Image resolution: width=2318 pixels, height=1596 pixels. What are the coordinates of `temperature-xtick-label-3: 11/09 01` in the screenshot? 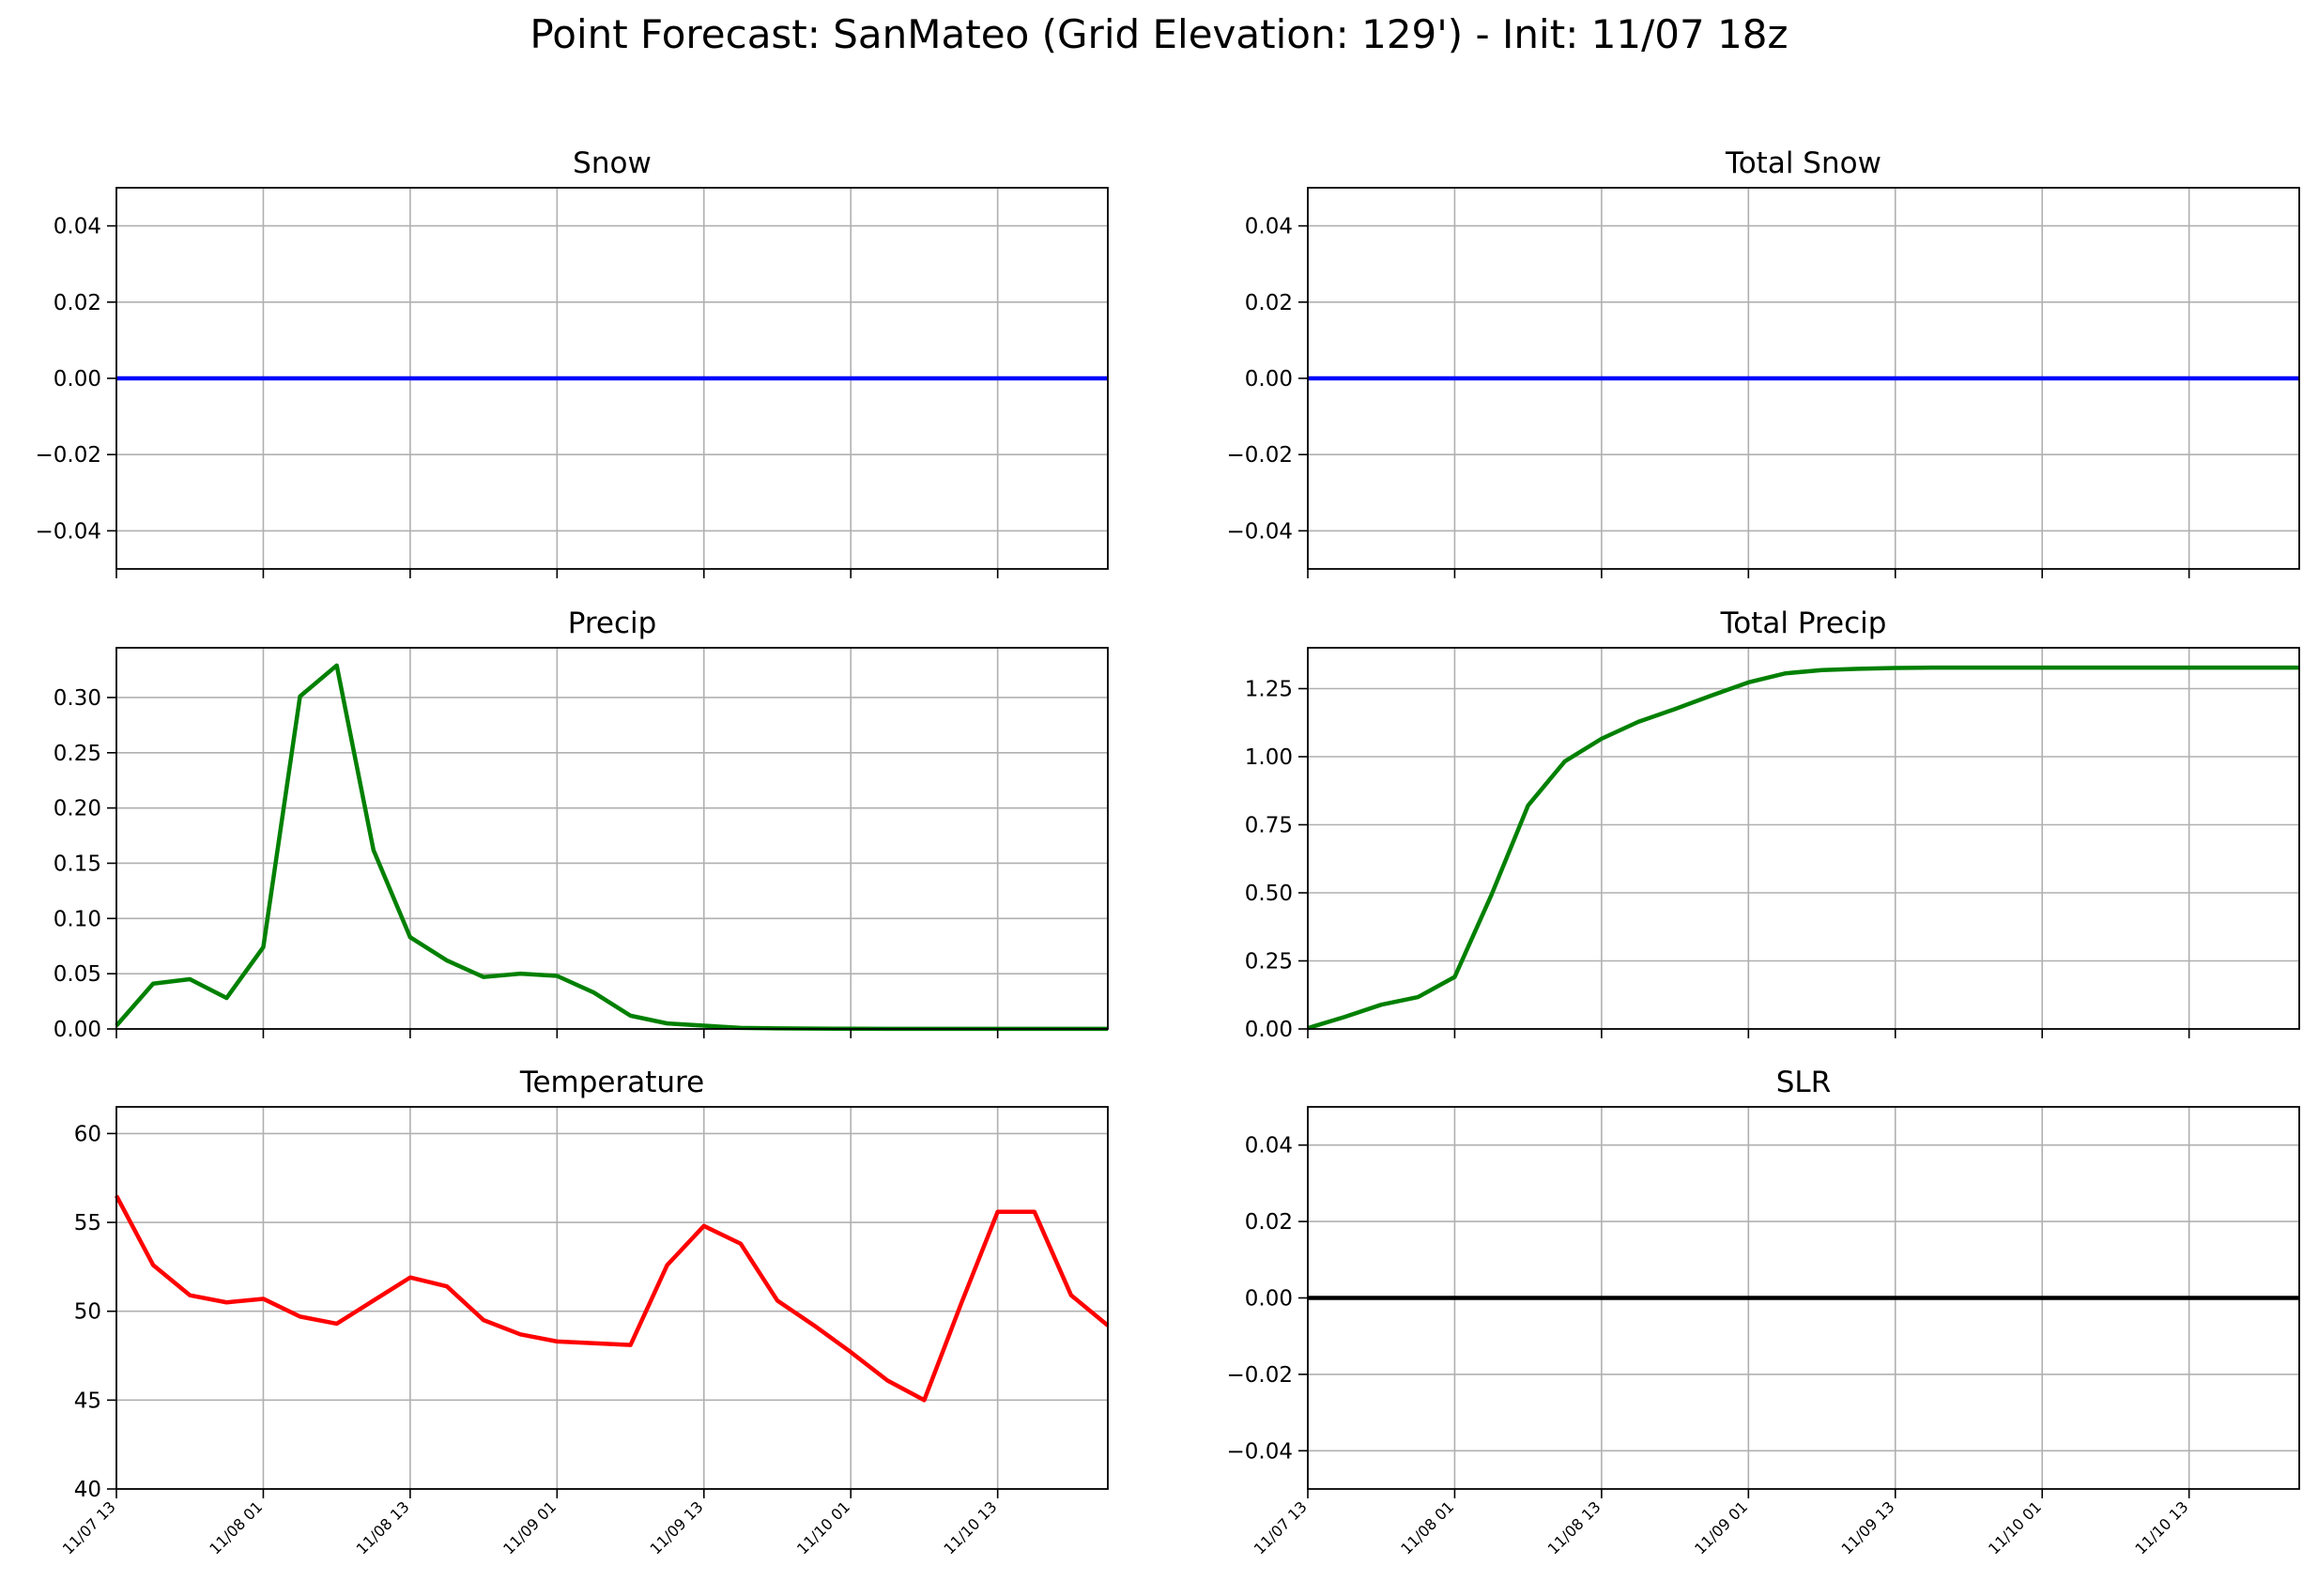 It's located at (529, 1528).